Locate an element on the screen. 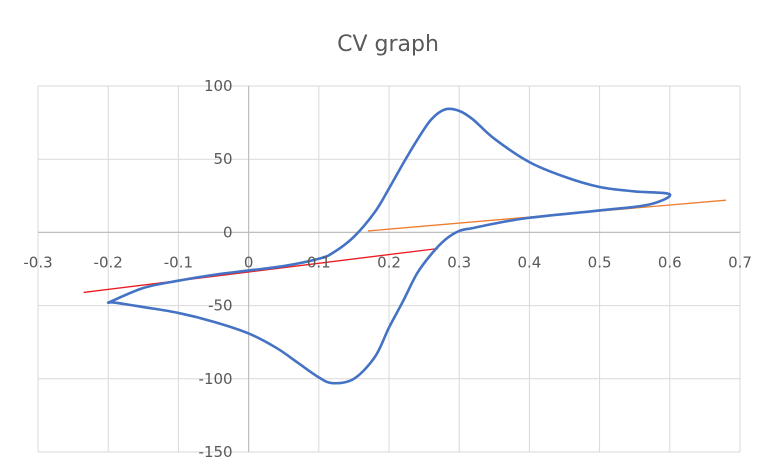 This screenshot has width=776, height=476. x-tick-label: 0 is located at coordinates (249, 262).